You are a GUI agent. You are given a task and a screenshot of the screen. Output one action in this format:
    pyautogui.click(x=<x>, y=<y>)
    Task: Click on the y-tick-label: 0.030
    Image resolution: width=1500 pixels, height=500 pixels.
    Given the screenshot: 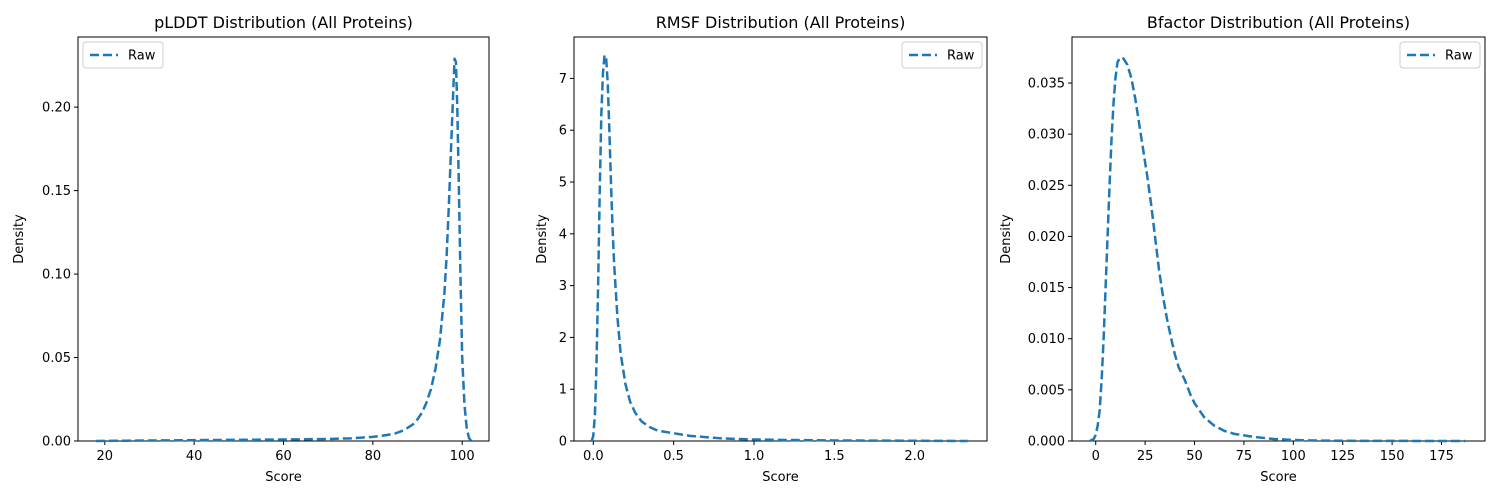 What is the action you would take?
    pyautogui.click(x=1046, y=135)
    